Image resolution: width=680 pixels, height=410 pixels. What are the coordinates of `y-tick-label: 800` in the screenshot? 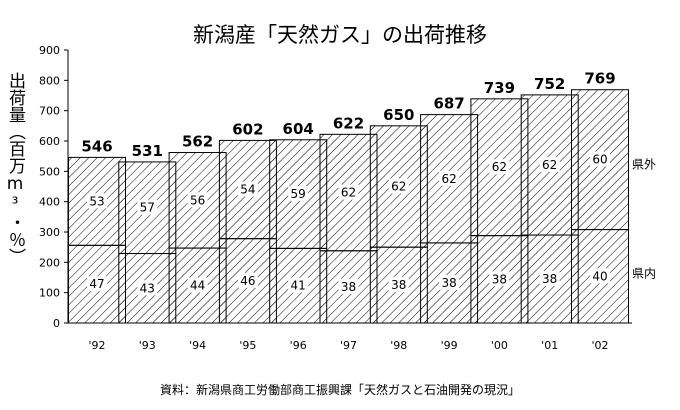 It's located at (49, 80).